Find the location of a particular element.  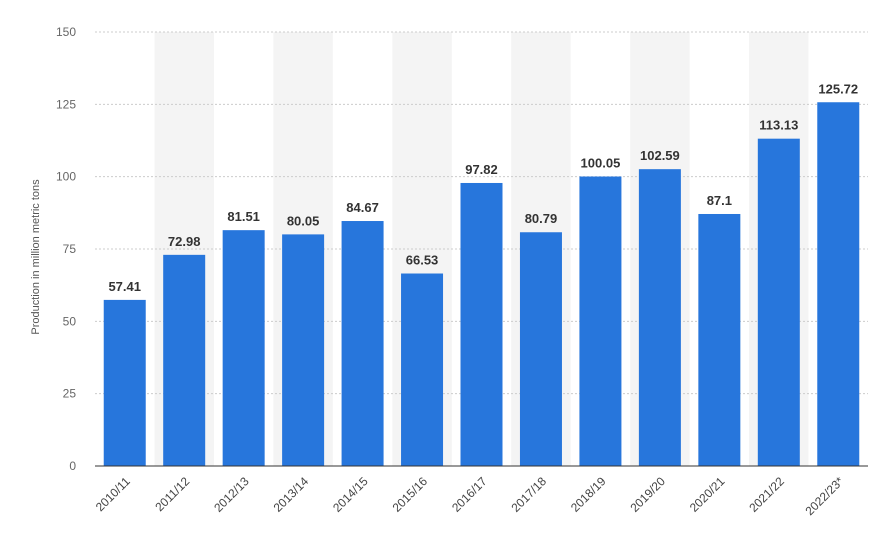

x-tick-label: 2015/16 is located at coordinates (410, 494).